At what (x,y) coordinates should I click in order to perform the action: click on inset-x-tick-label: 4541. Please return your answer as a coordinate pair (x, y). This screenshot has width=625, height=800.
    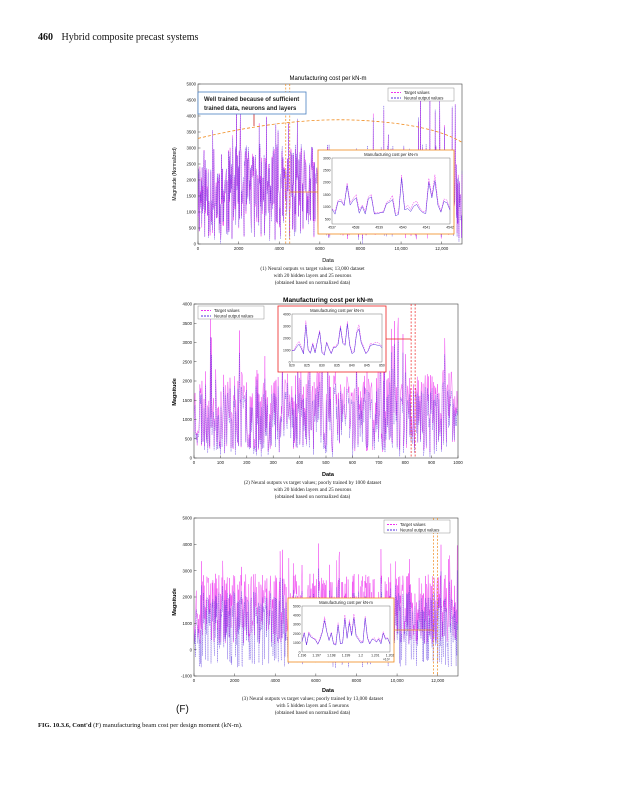
    Looking at the image, I should click on (427, 228).